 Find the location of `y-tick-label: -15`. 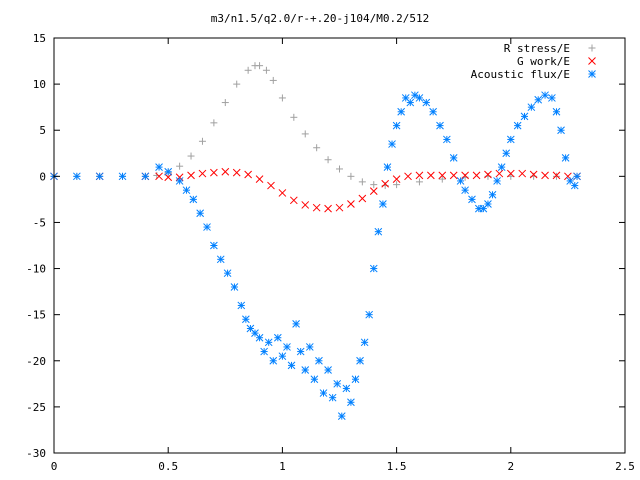

y-tick-label: -15 is located at coordinates (36, 315).